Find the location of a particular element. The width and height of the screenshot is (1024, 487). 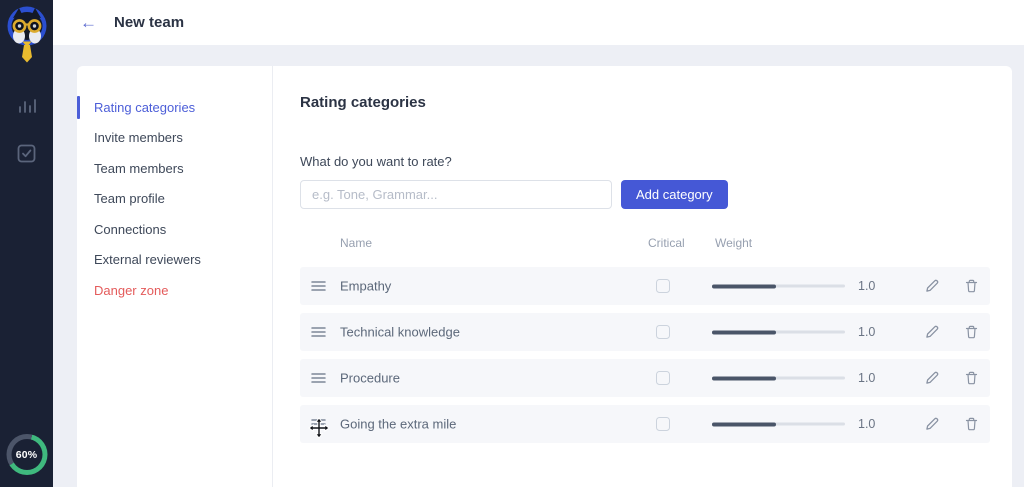

nav-item-label: Team profile is located at coordinates (129, 199).